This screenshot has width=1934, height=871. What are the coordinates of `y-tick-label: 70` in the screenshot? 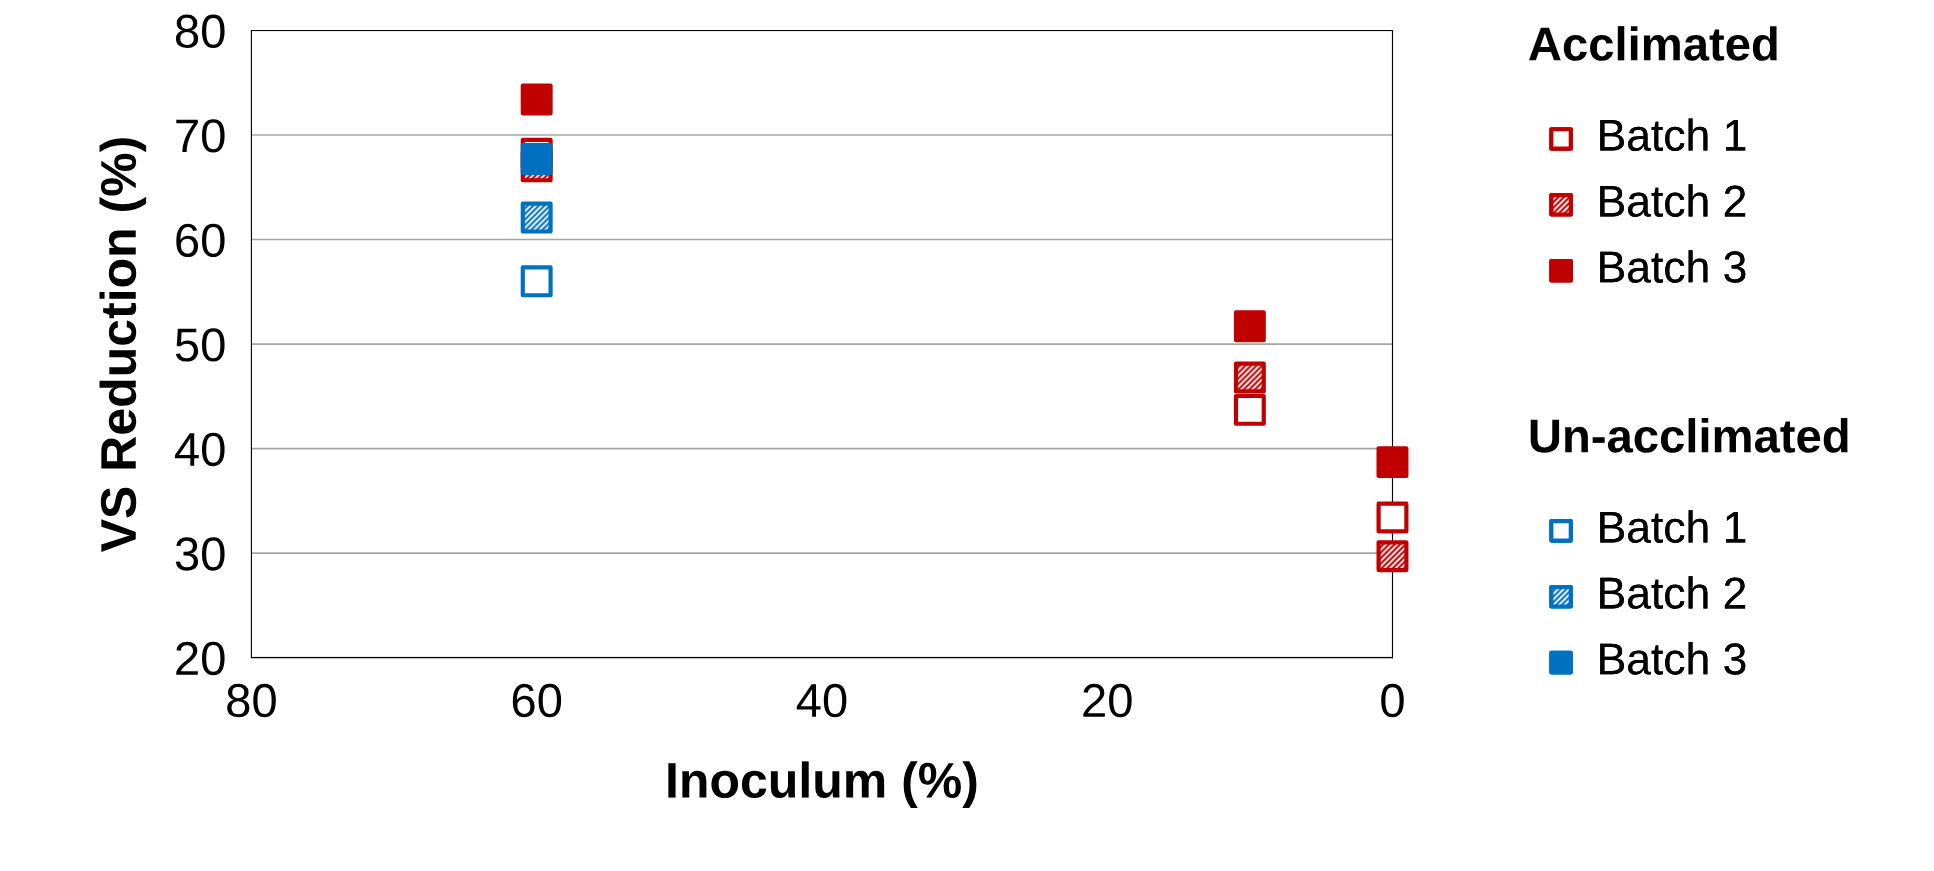 It's located at (200, 136).